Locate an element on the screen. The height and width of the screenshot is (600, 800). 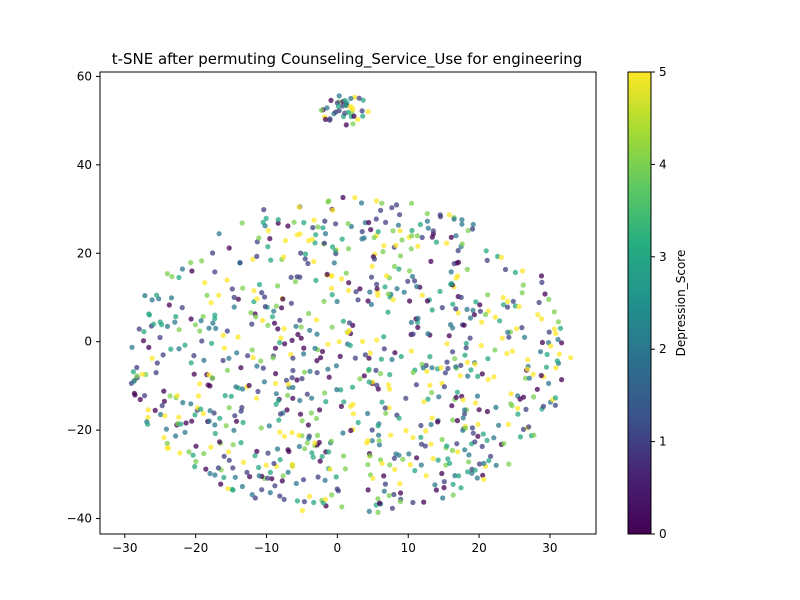
colorbar-tick-label: 1 is located at coordinates (663, 442).